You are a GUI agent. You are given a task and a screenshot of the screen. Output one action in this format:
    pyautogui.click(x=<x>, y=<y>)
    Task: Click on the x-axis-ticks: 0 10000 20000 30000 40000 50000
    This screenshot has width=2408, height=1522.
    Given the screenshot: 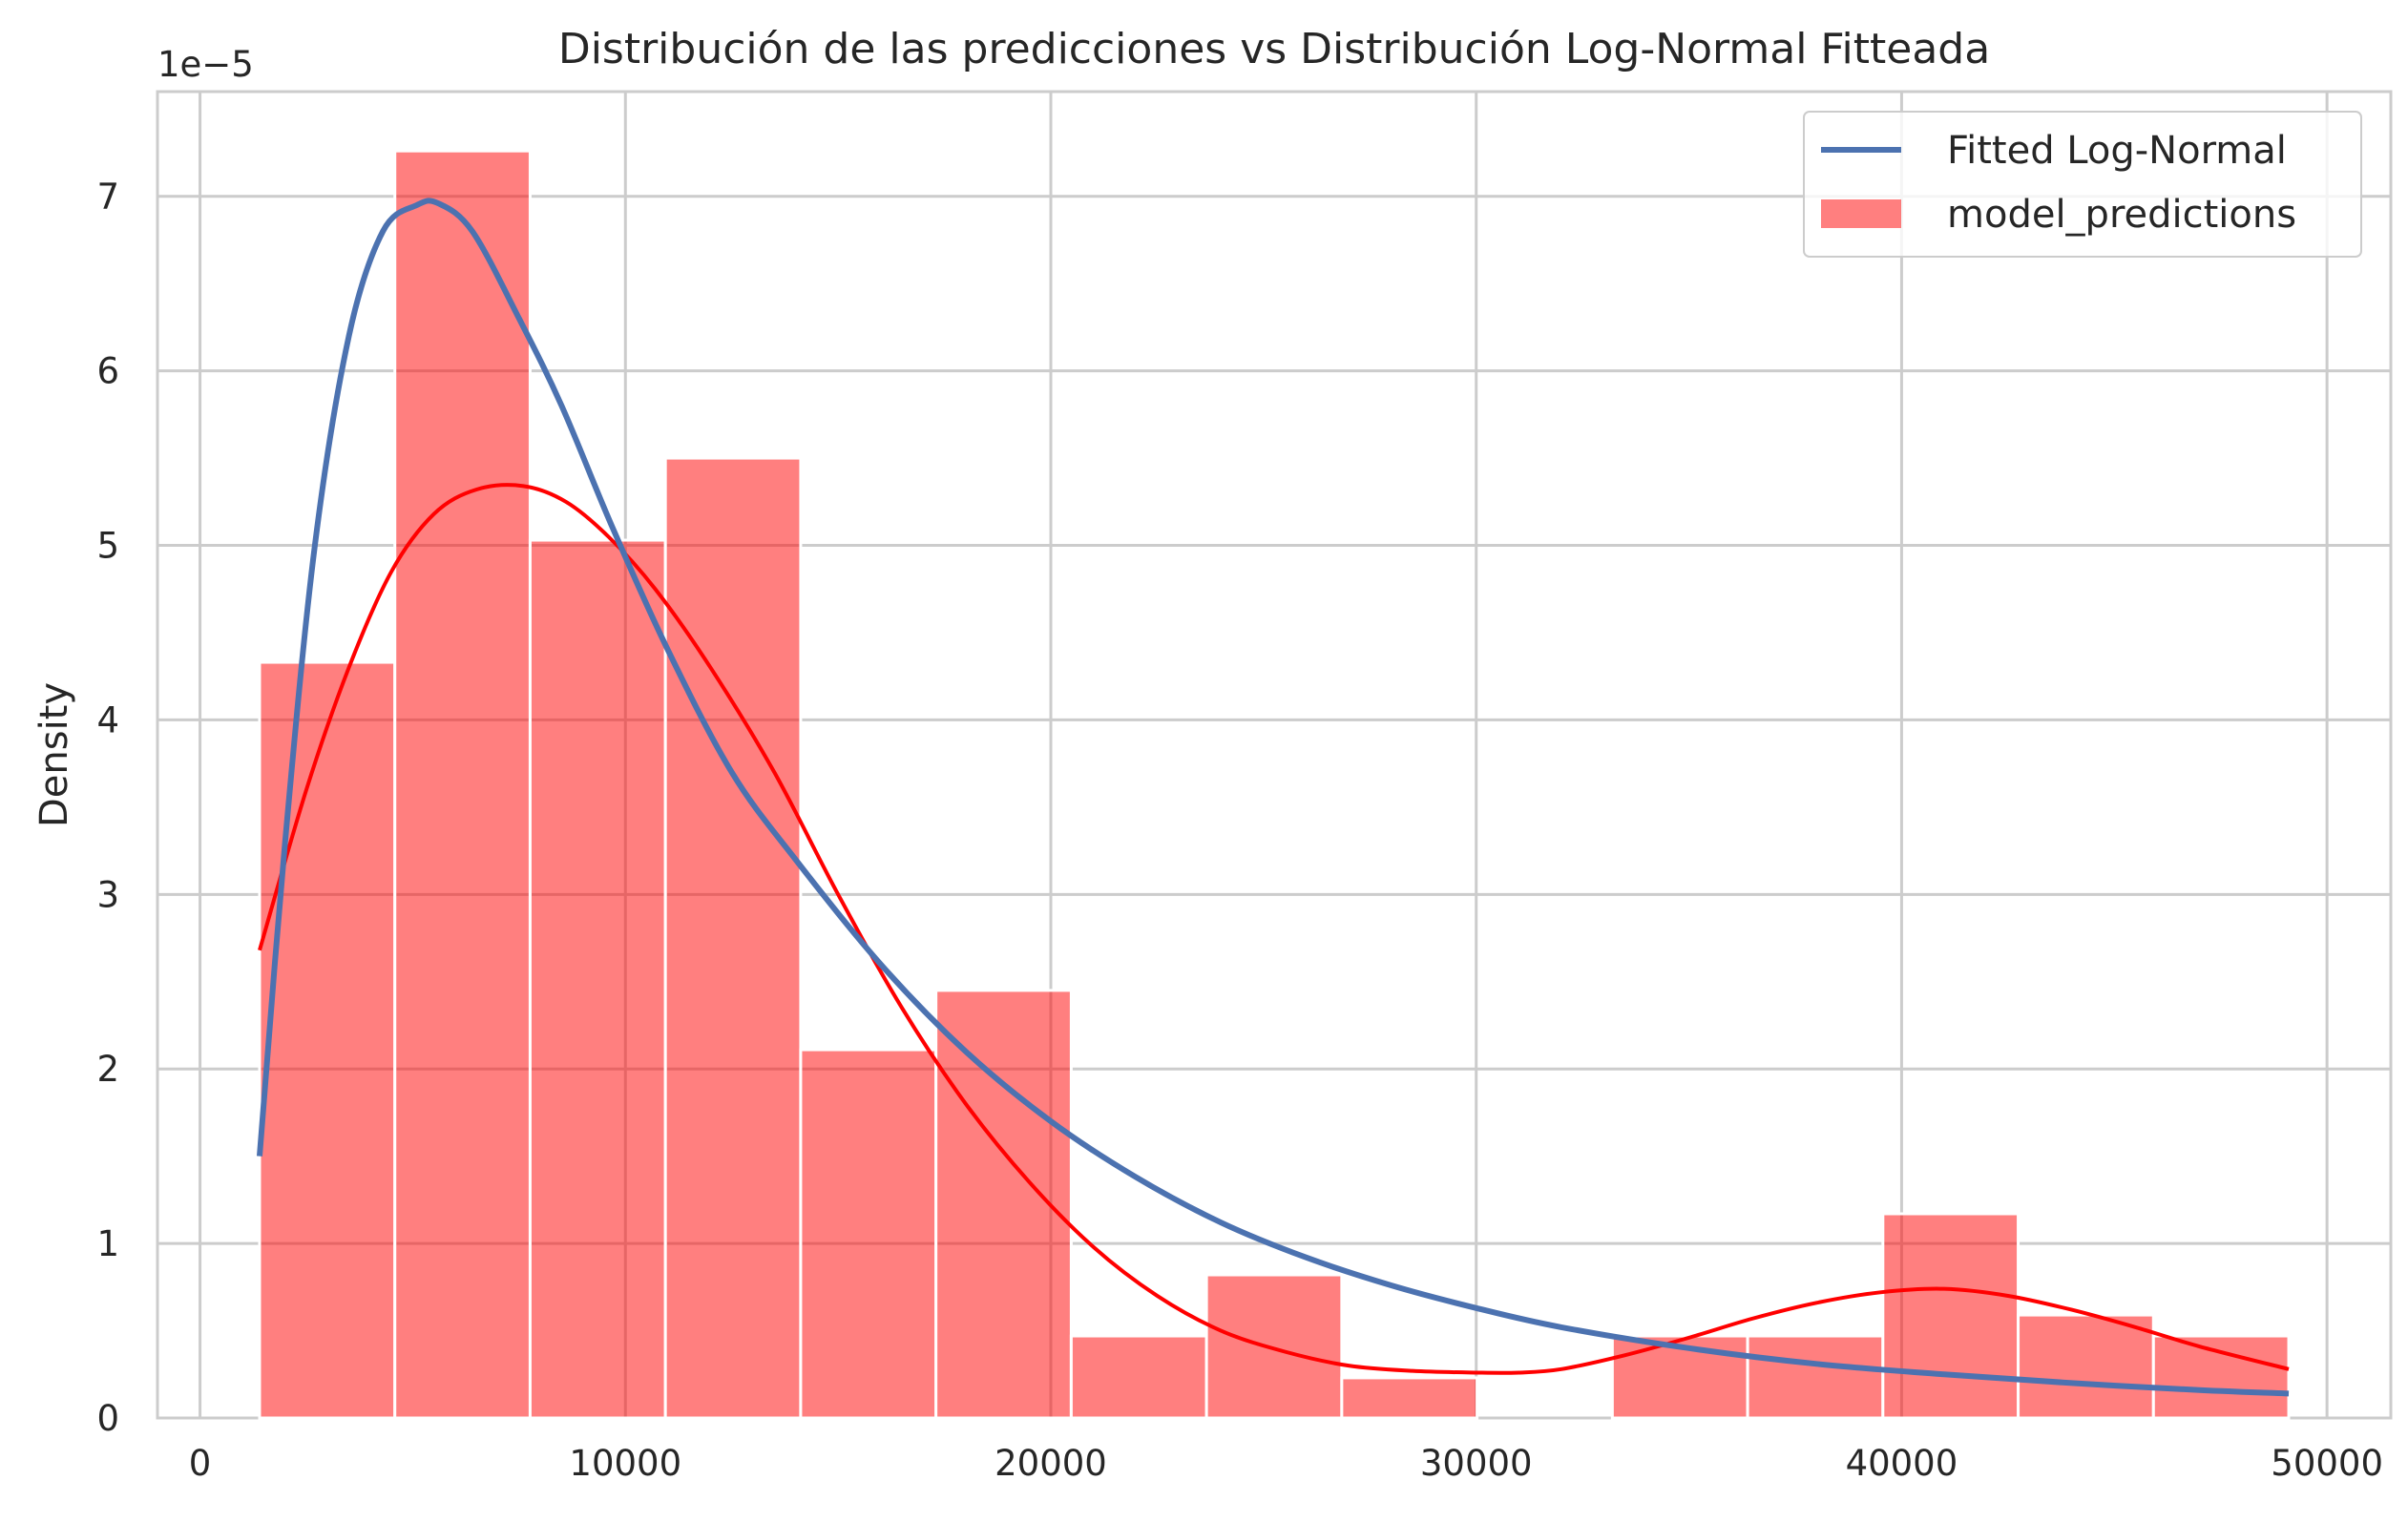 What is the action you would take?
    pyautogui.click(x=1286, y=1463)
    